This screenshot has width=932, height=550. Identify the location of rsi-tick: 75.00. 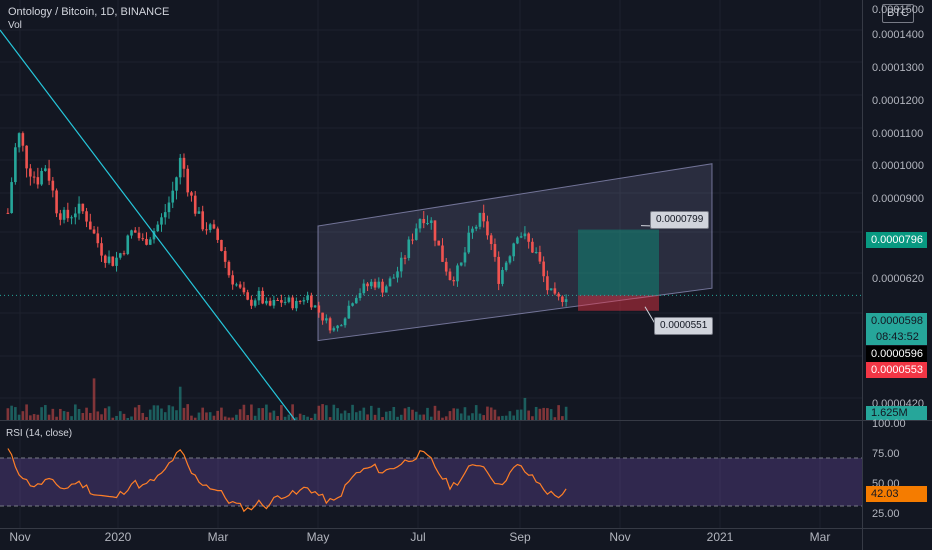
(886, 454).